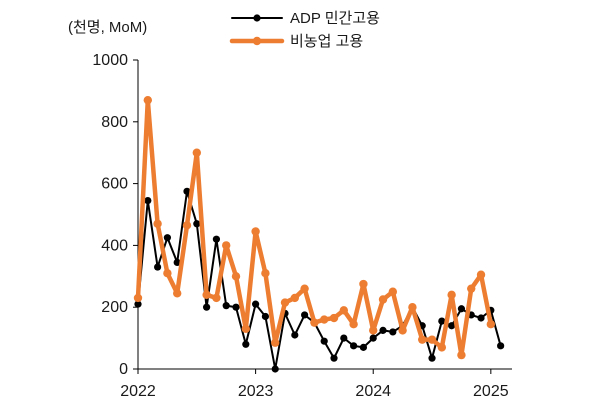 This screenshot has height=411, width=591. I want to click on legend-label: ADP 민간고용, so click(335, 18).